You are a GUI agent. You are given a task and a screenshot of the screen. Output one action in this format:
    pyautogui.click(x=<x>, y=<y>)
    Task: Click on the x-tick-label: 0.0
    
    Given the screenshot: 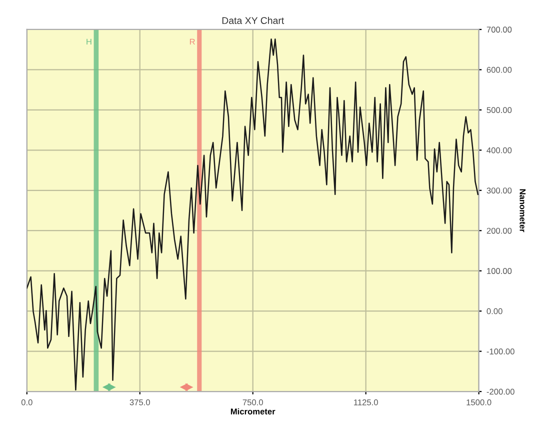 What is the action you would take?
    pyautogui.click(x=26, y=402)
    